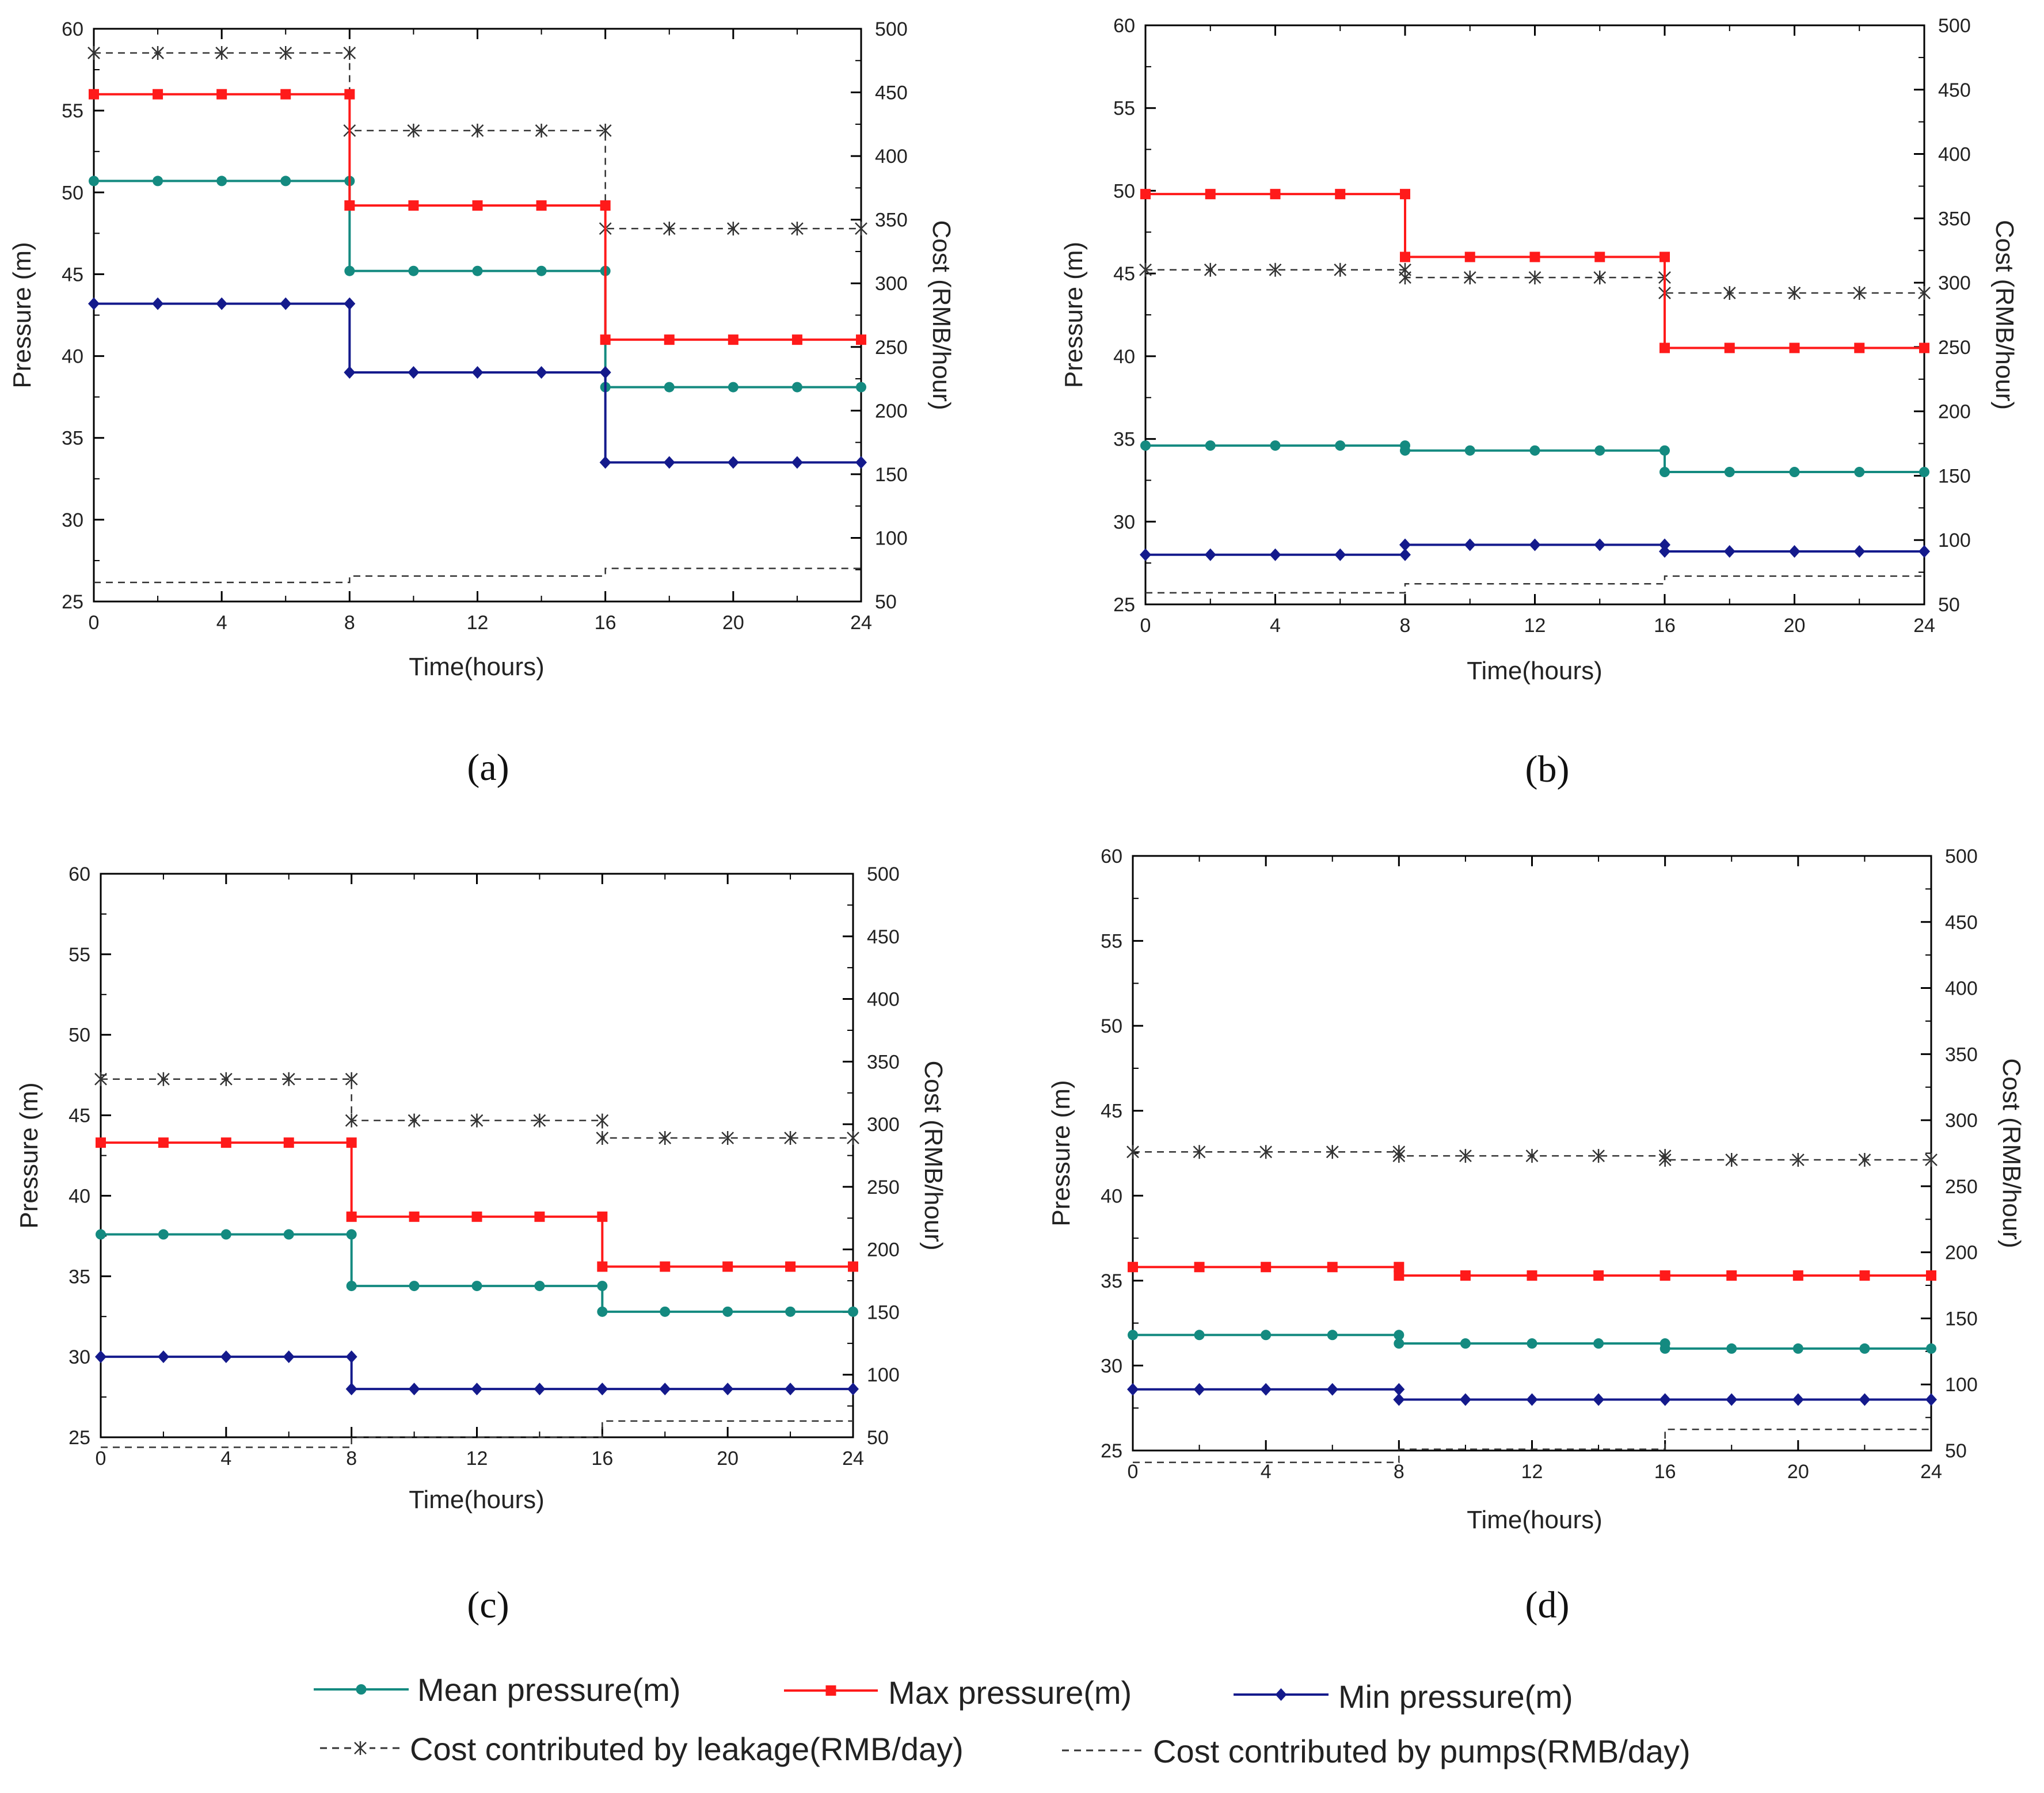 This screenshot has width=2044, height=1793. What do you see at coordinates (477, 285) in the screenshot?
I see `series-line-mean-a` at bounding box center [477, 285].